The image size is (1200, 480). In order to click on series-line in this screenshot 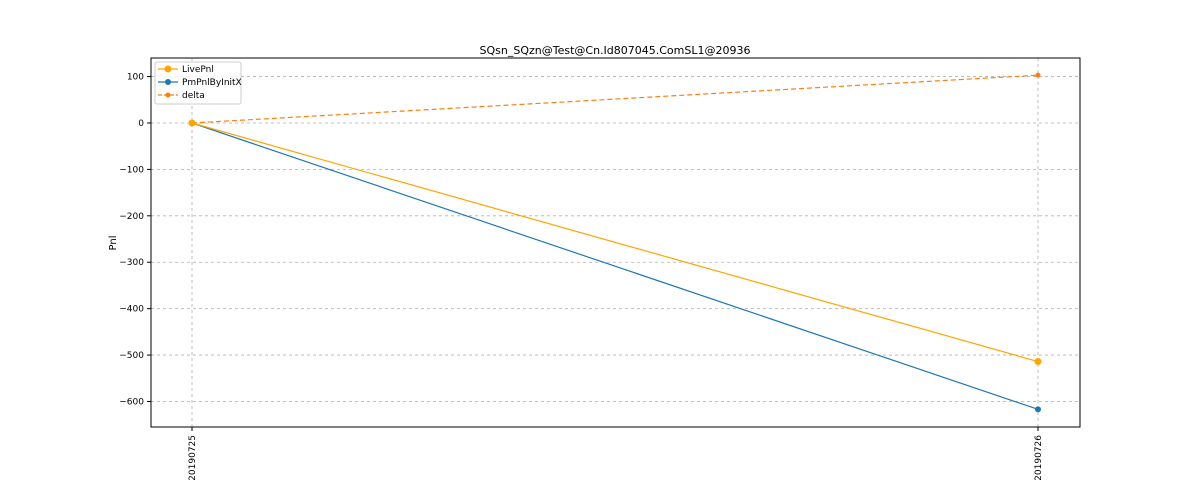, I will do `click(615, 99)`.